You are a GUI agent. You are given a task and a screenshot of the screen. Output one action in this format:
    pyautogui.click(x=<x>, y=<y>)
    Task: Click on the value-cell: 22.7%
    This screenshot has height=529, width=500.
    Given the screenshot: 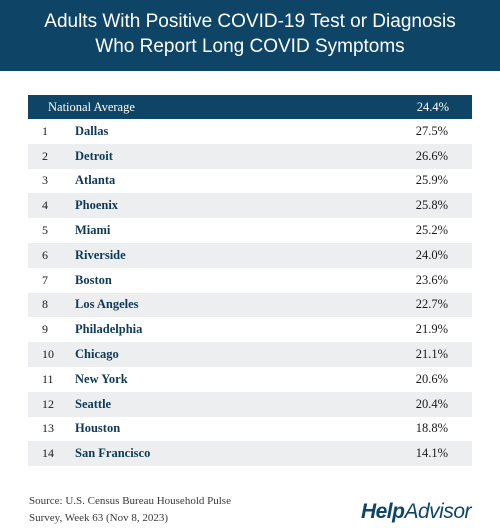 What is the action you would take?
    pyautogui.click(x=431, y=304)
    